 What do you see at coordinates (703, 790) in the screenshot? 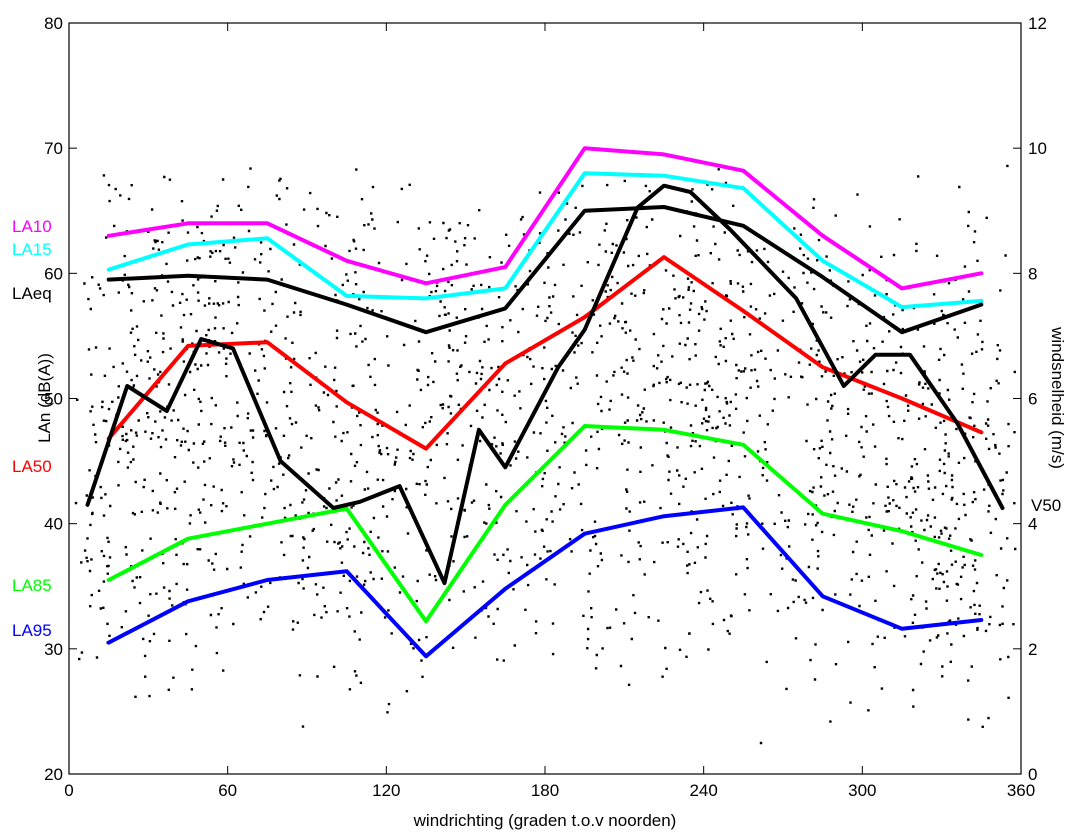
I see `x-tick-label: 240` at bounding box center [703, 790].